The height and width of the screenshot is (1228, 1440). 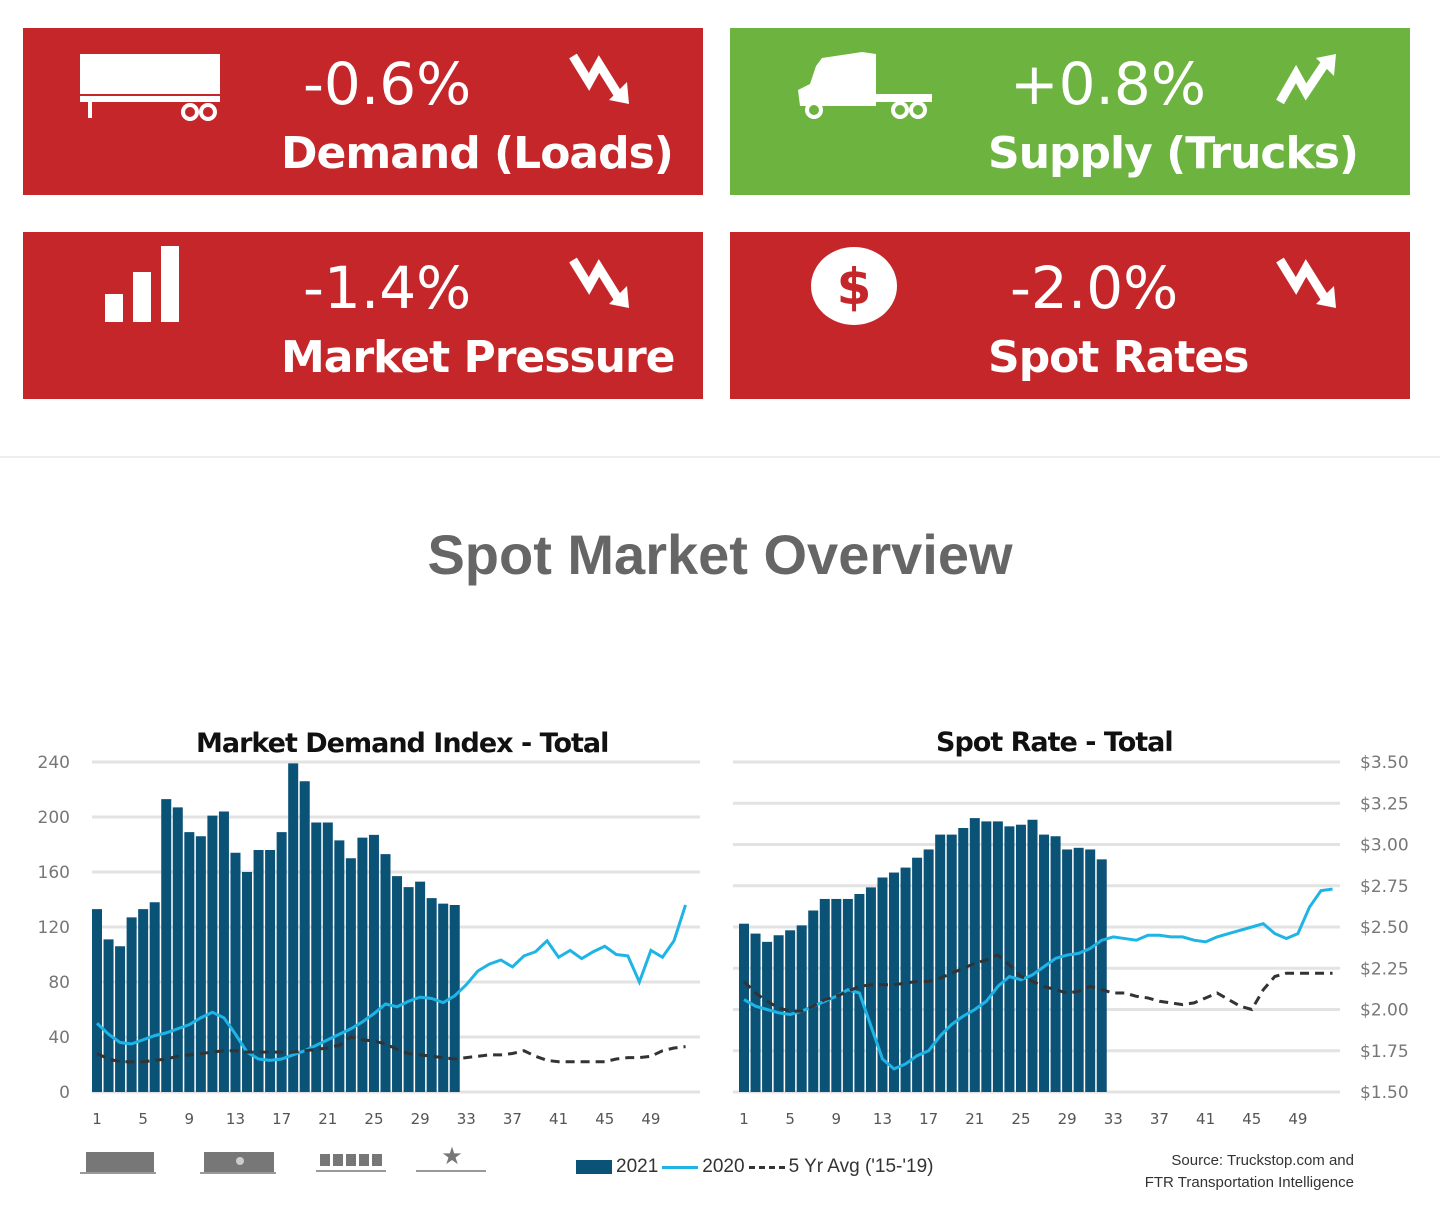 I want to click on all-equipment-star-icon: ★, so click(x=451, y=1158).